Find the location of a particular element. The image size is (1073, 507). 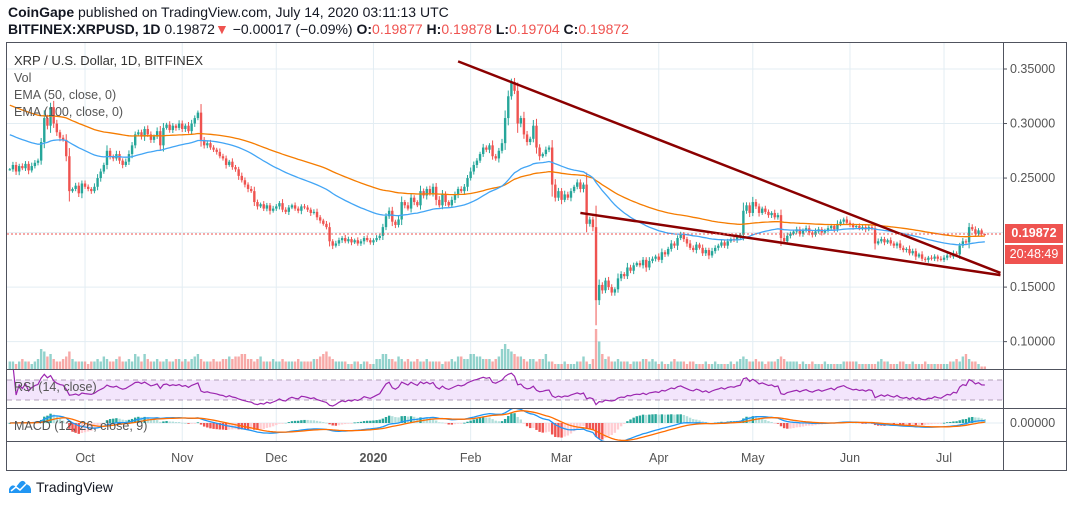

rsi-pane is located at coordinates (498, 388).